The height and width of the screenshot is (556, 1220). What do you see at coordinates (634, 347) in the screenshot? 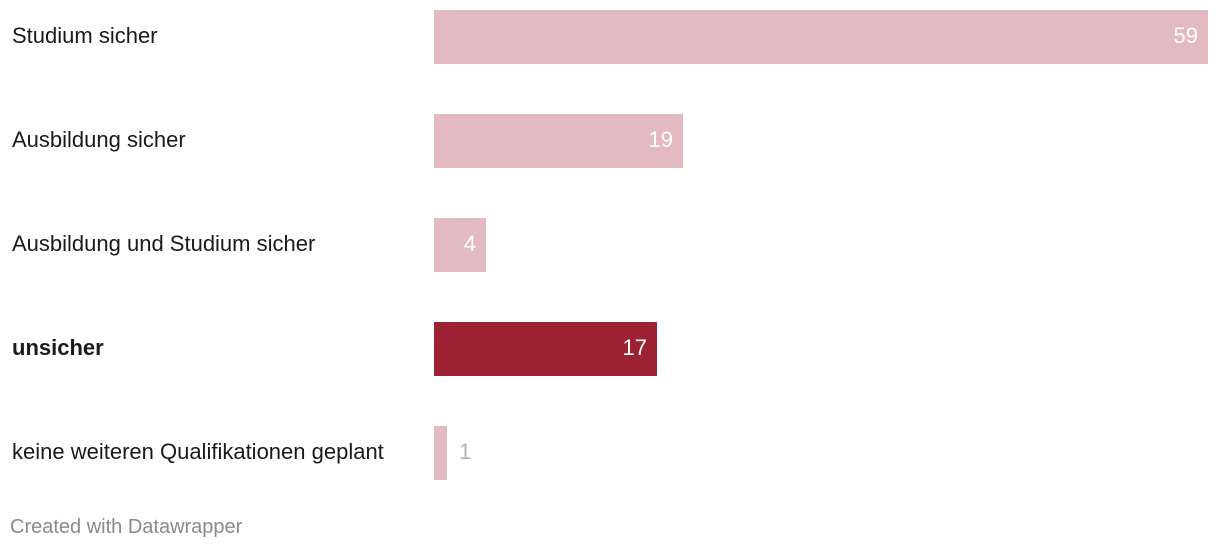
I see `value-label: 17` at bounding box center [634, 347].